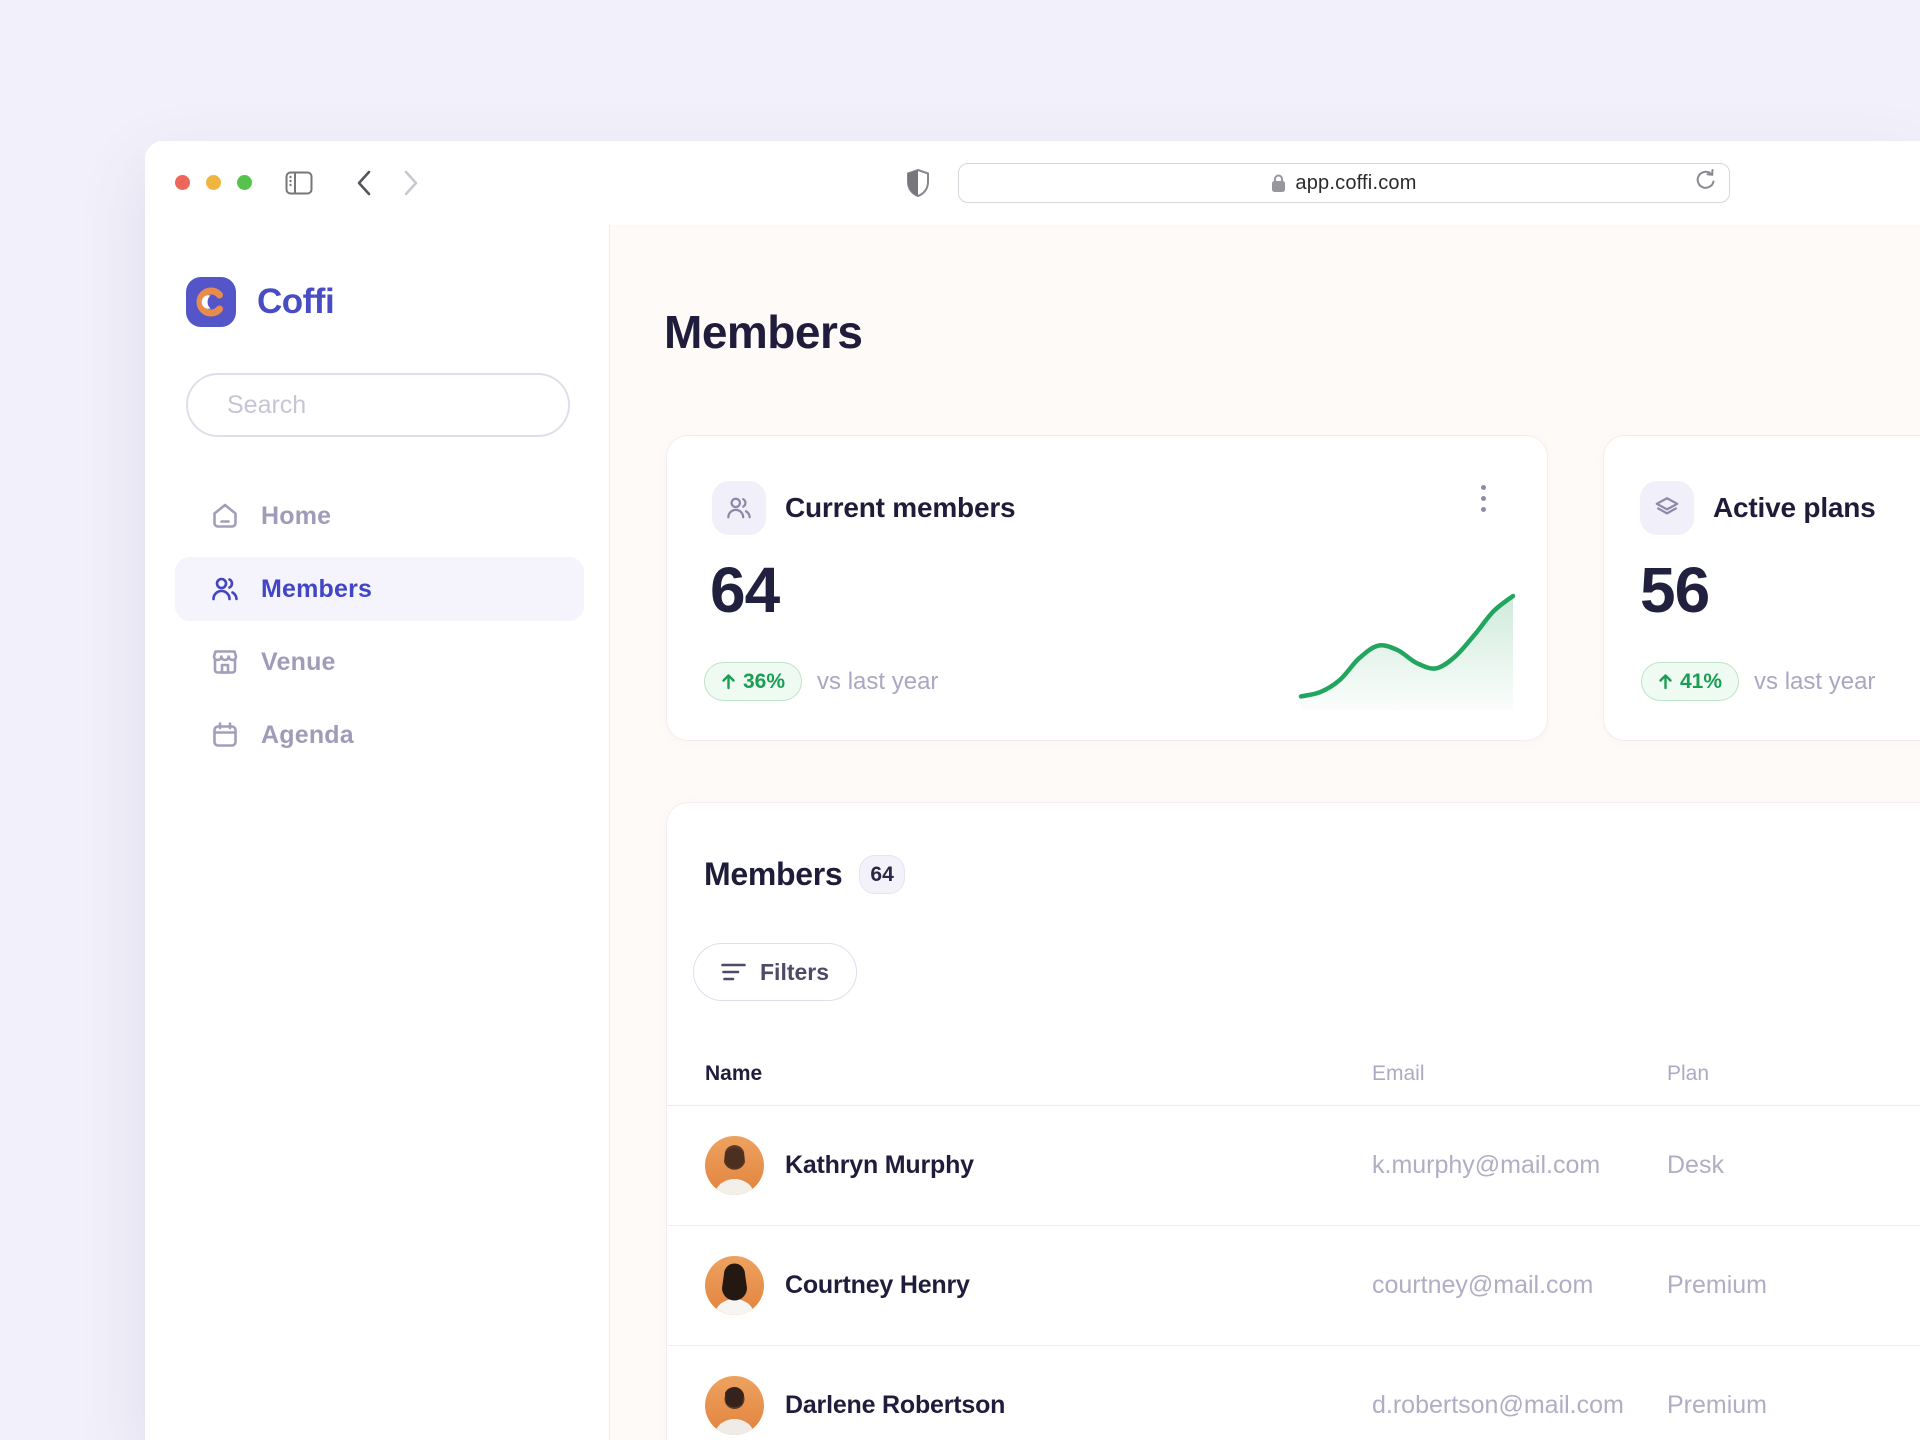 The image size is (1920, 1440). I want to click on sidebar-item-agenda: Agenda, so click(379, 735).